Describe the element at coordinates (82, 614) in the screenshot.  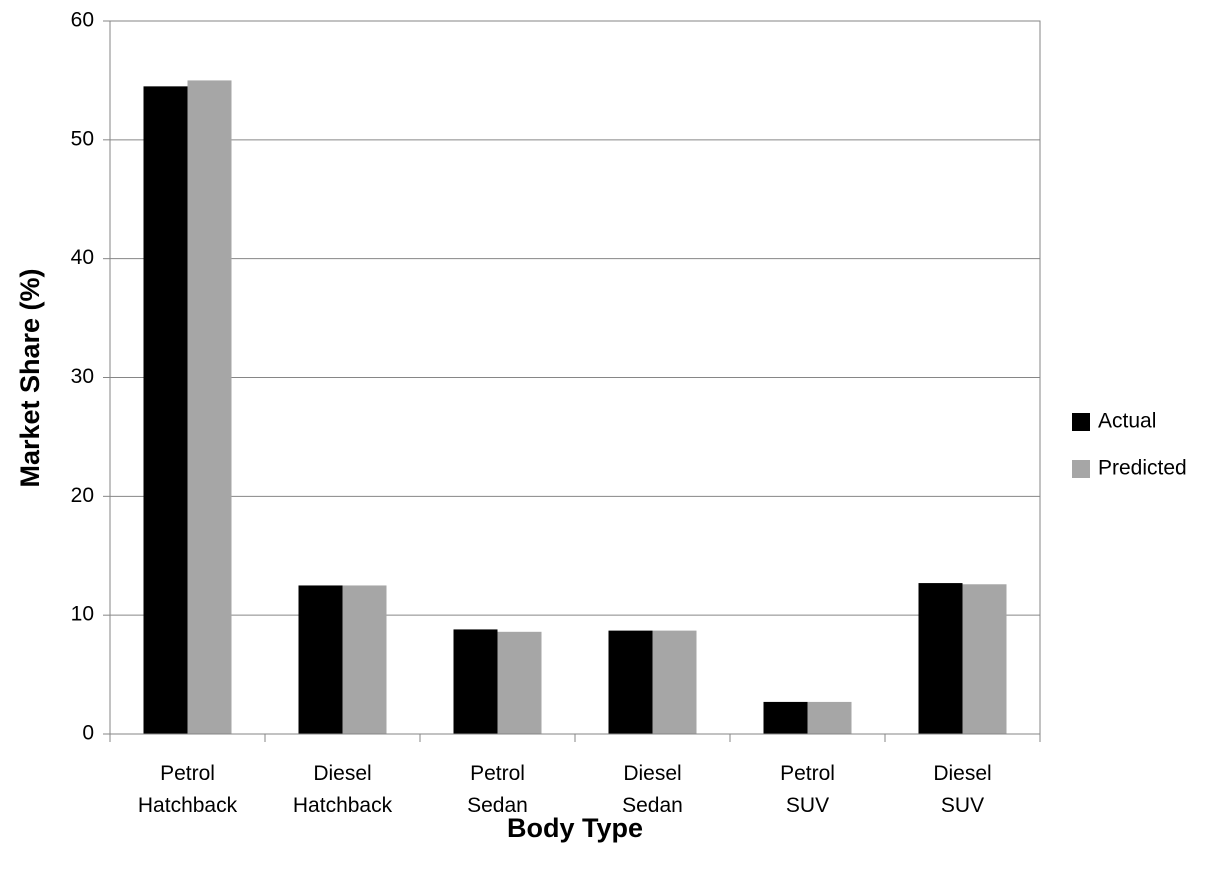
I see `y-tick-label: 10` at that location.